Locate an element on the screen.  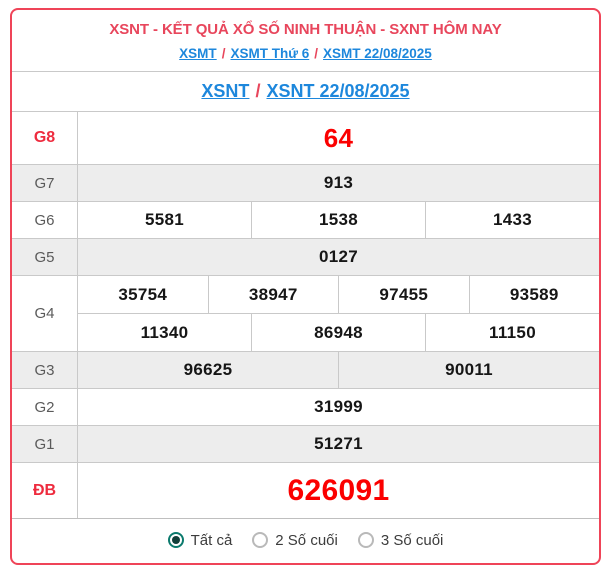
prize-number: 93589 is located at coordinates (534, 294).